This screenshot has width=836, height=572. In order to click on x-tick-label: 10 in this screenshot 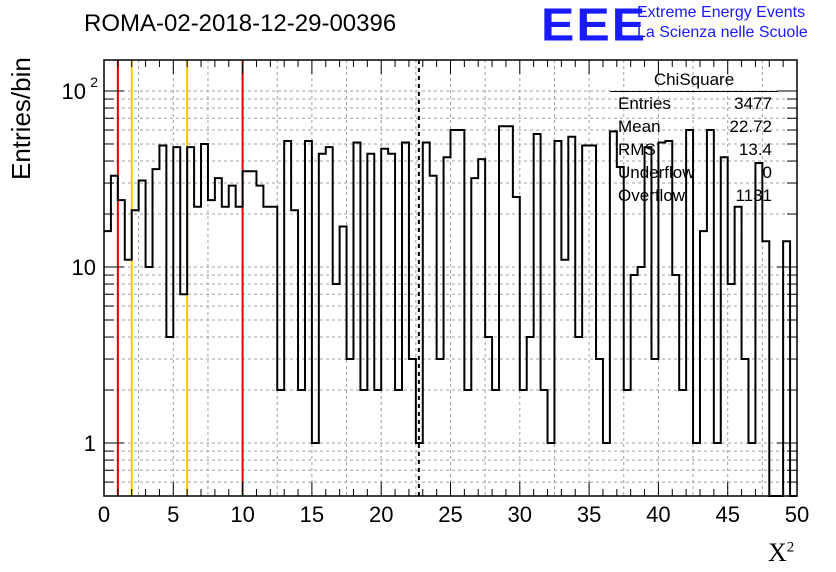, I will do `click(242, 514)`.